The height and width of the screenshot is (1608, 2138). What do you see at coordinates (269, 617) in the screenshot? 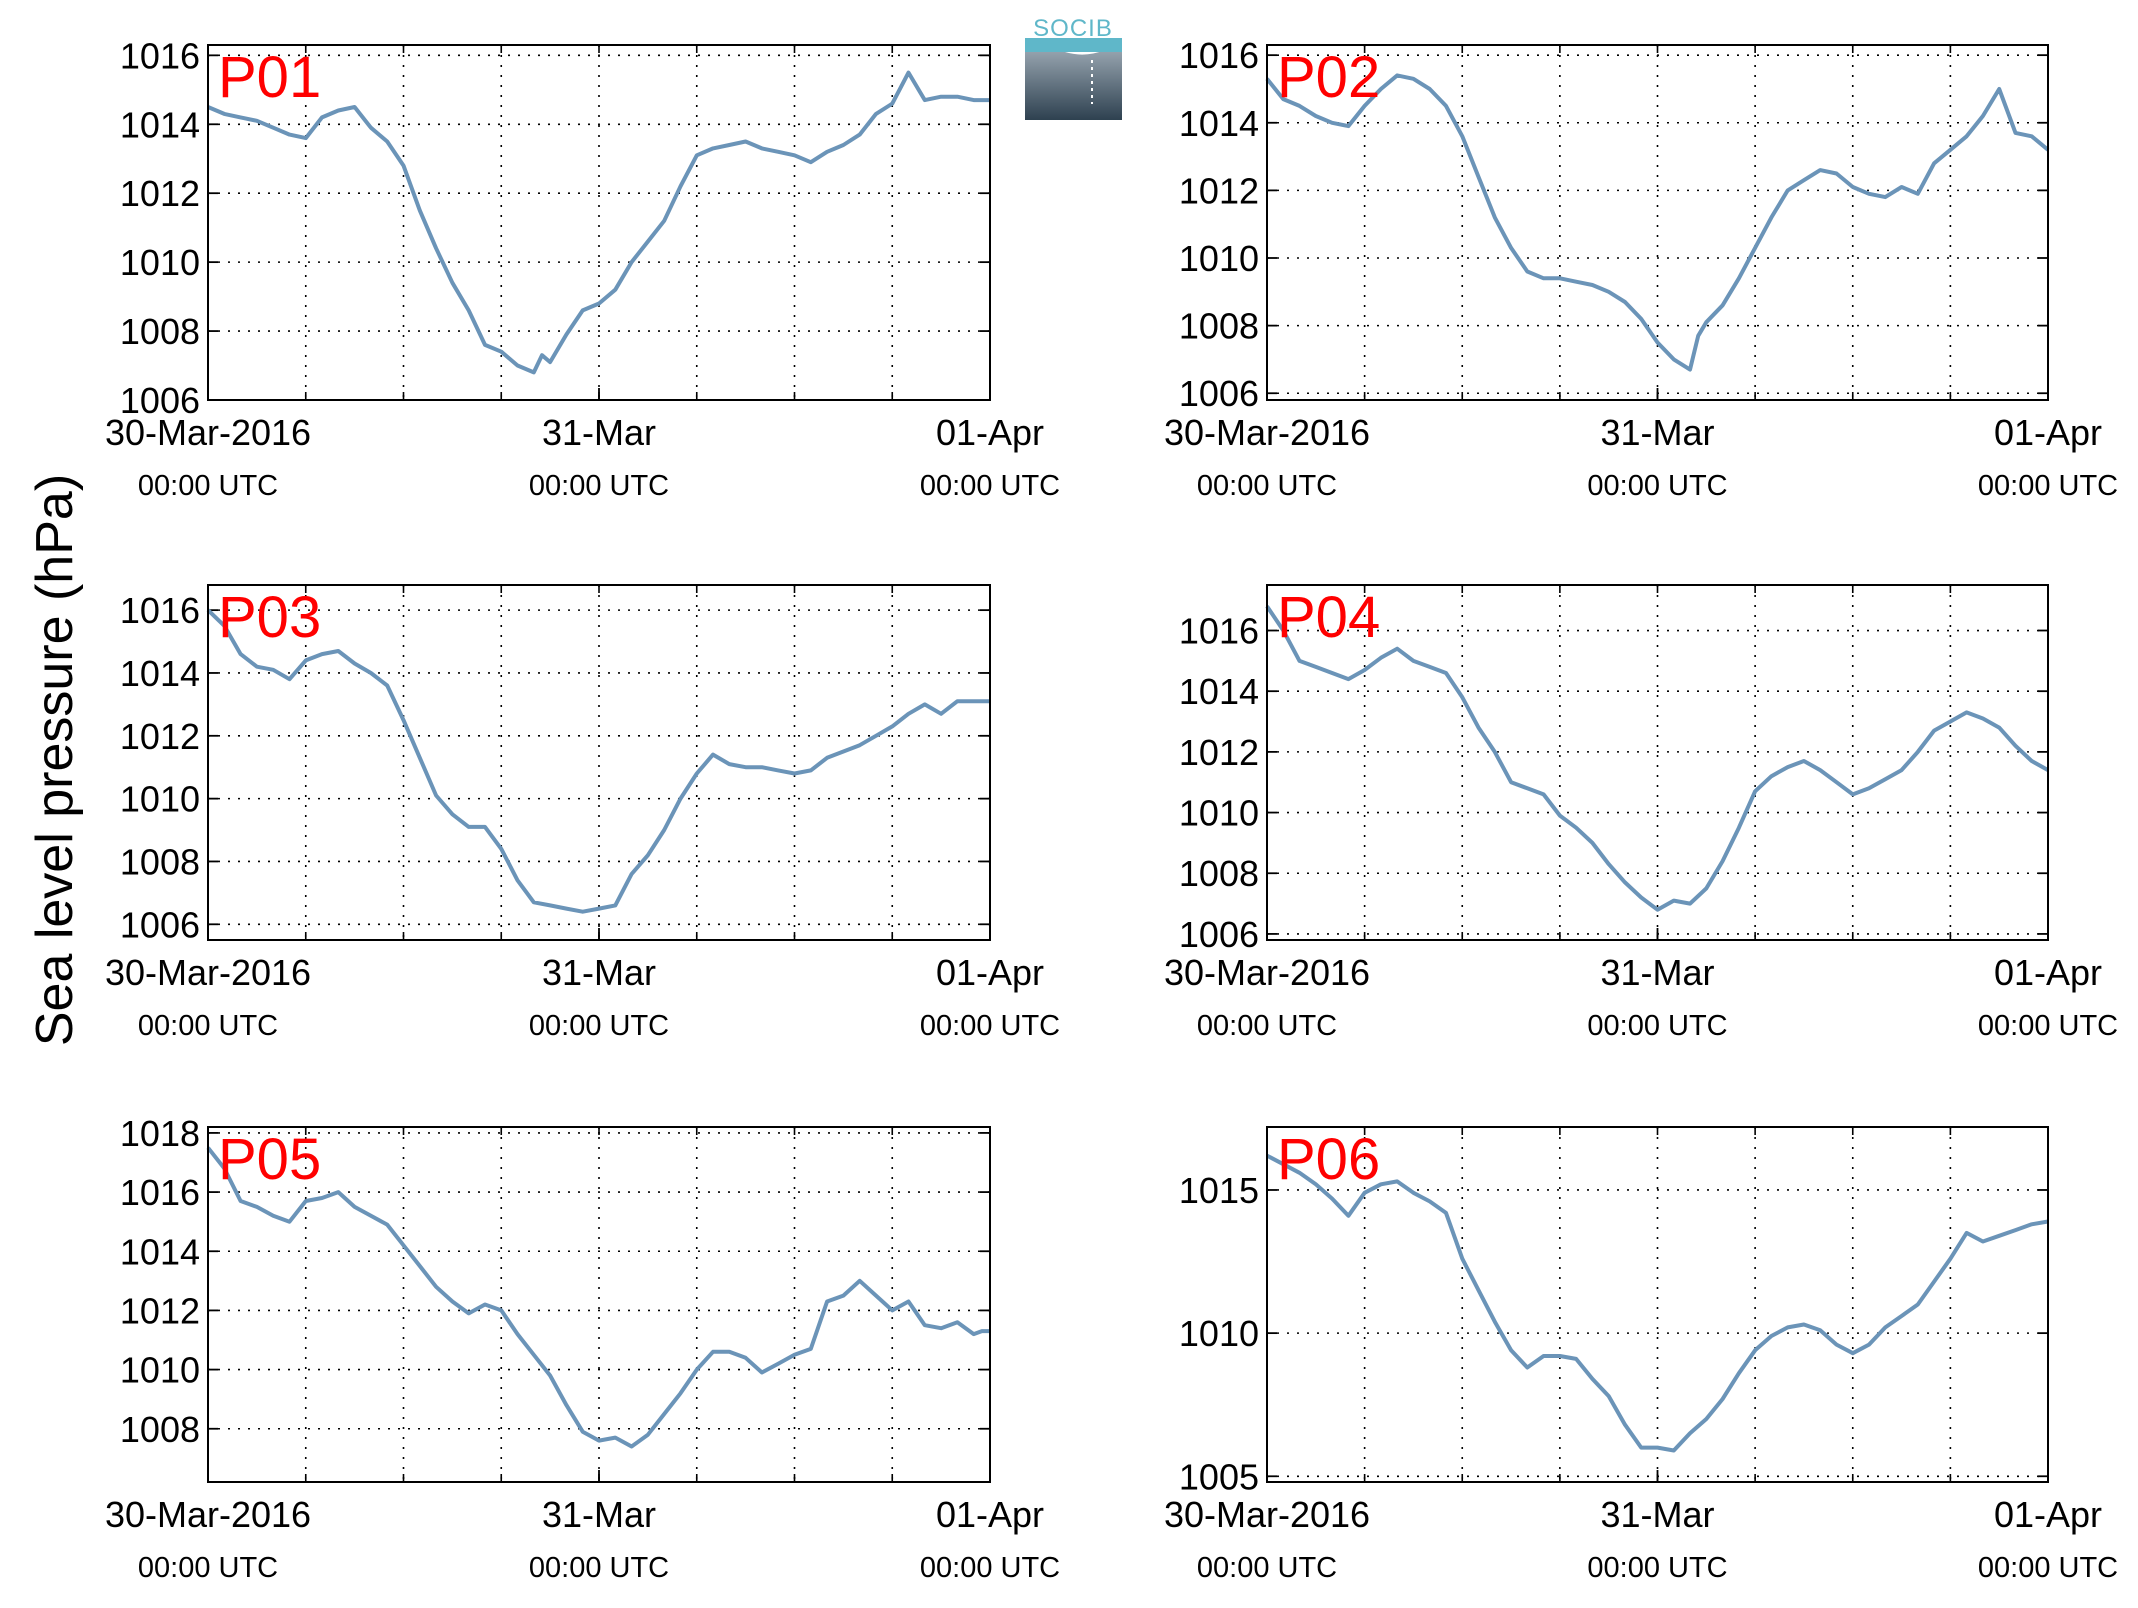
I see `panel-title: P03` at bounding box center [269, 617].